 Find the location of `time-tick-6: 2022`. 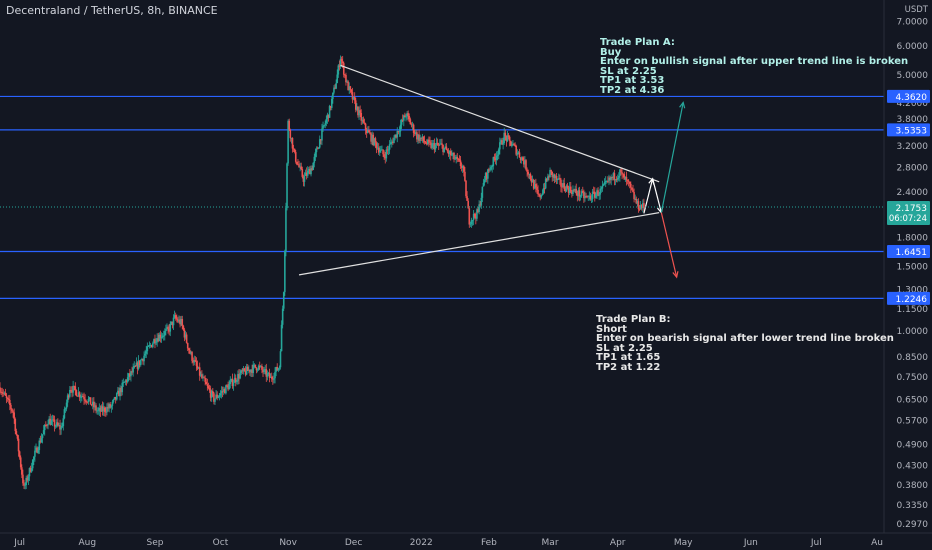

time-tick-6: 2022 is located at coordinates (421, 543).